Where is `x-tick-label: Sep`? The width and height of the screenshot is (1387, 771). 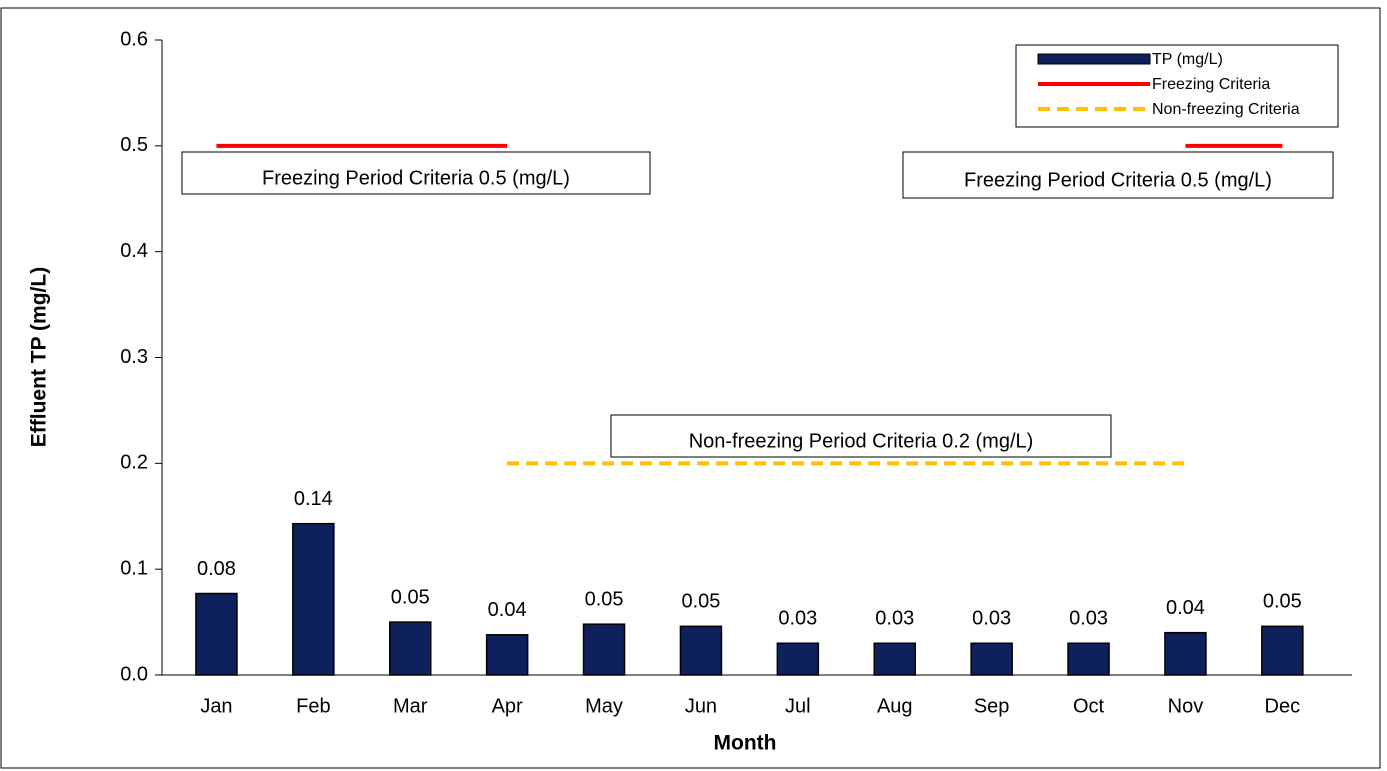 x-tick-label: Sep is located at coordinates (992, 706).